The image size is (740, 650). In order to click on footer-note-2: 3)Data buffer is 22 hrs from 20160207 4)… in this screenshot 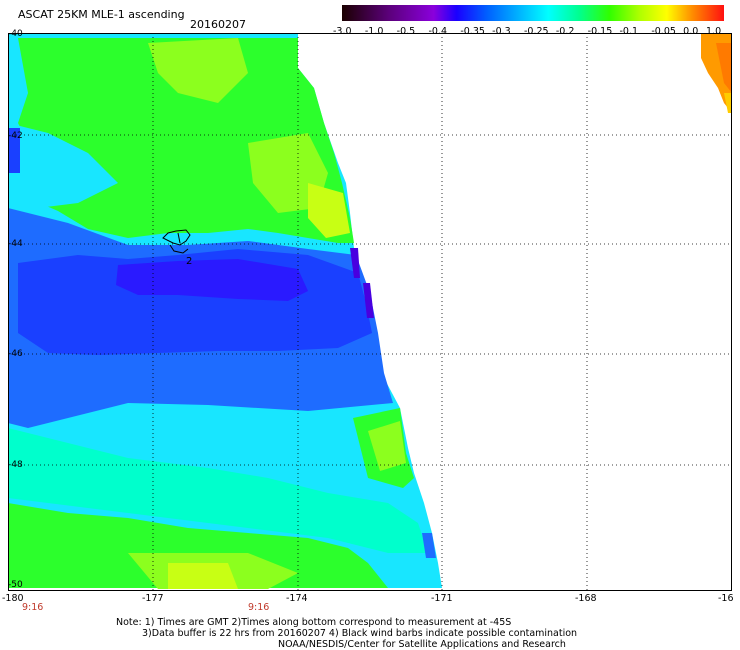, I will do `click(360, 633)`.